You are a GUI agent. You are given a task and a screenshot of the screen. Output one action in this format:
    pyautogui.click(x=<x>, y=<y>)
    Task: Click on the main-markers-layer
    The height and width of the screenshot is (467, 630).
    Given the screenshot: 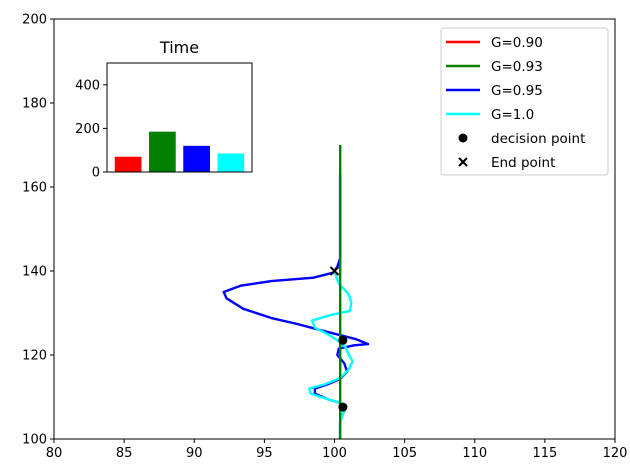 What is the action you would take?
    pyautogui.click(x=338, y=339)
    